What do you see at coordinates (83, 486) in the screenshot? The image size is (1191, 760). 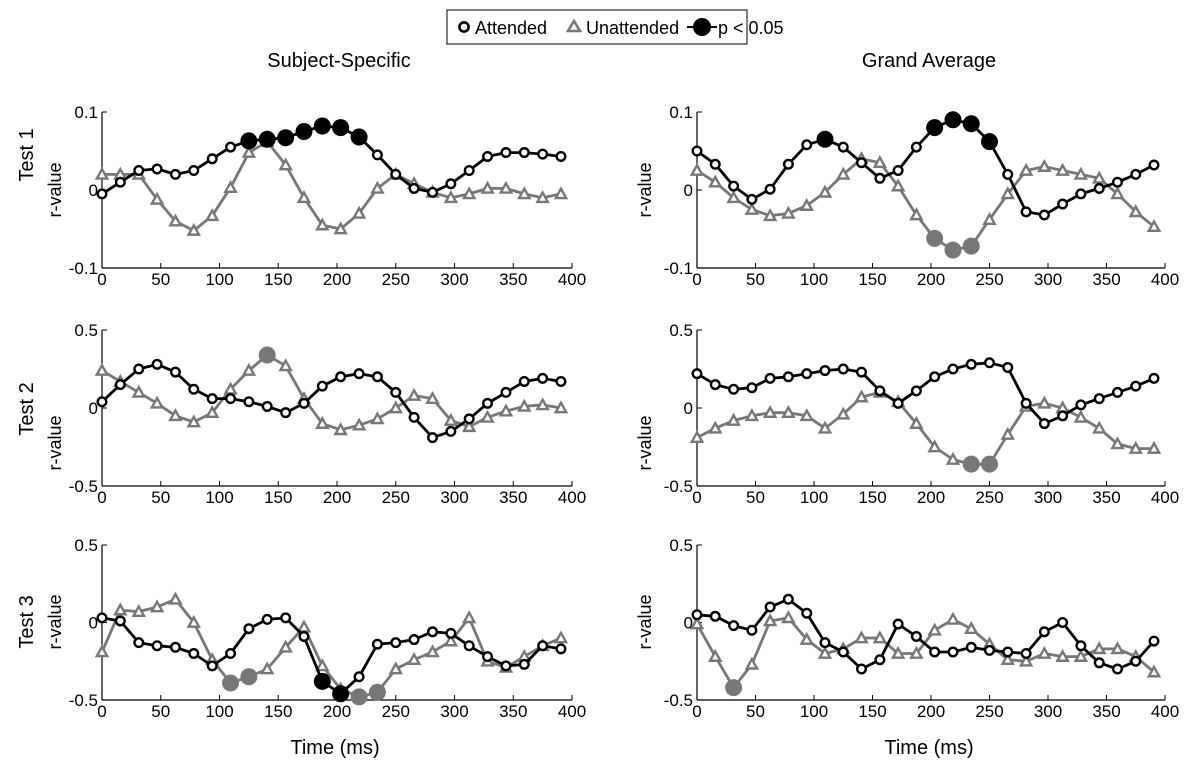 I see `y-tick-label: -0.5` at bounding box center [83, 486].